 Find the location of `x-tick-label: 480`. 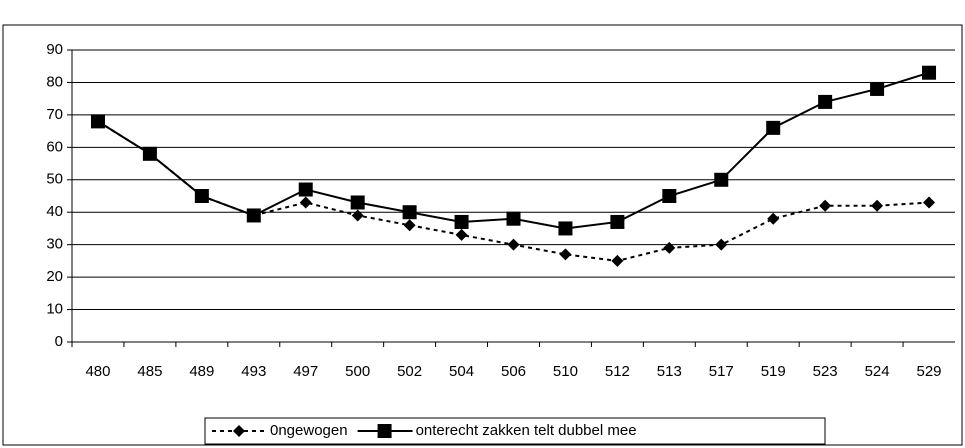

x-tick-label: 480 is located at coordinates (97, 371).